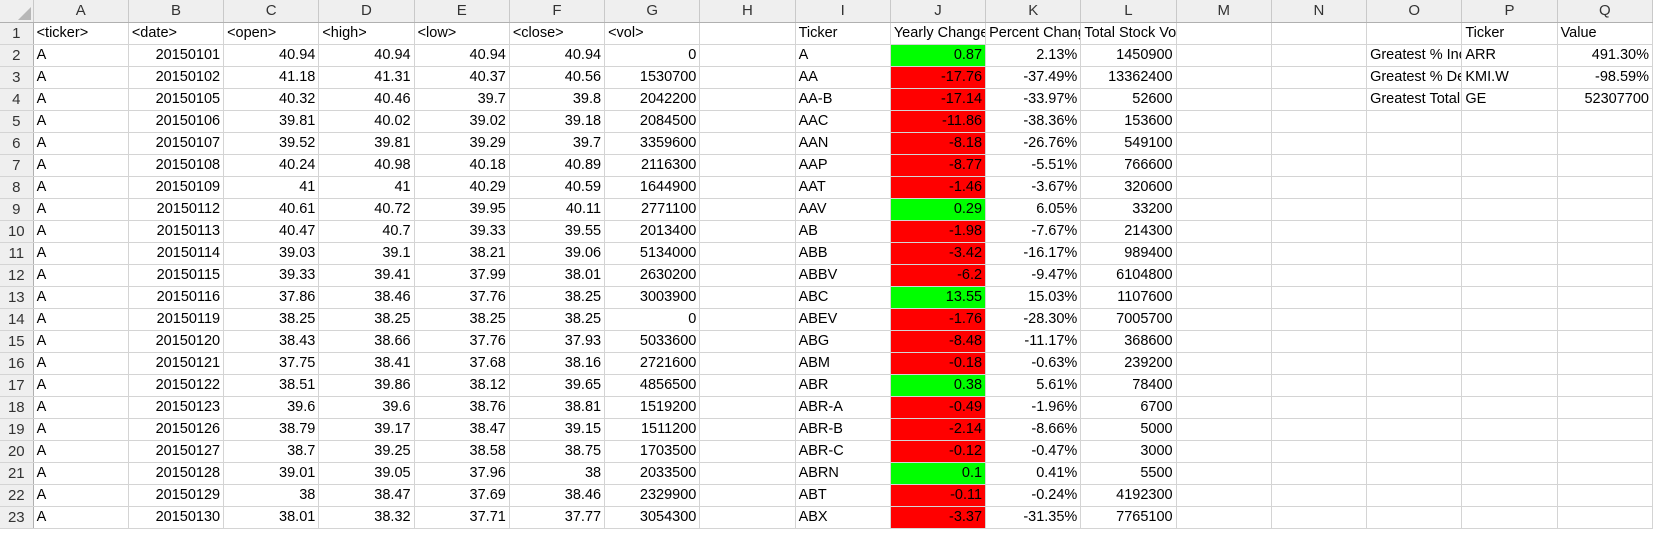 Image resolution: width=1653 pixels, height=544 pixels. Describe the element at coordinates (81, 99) in the screenshot. I see `cell-a4: A` at that location.